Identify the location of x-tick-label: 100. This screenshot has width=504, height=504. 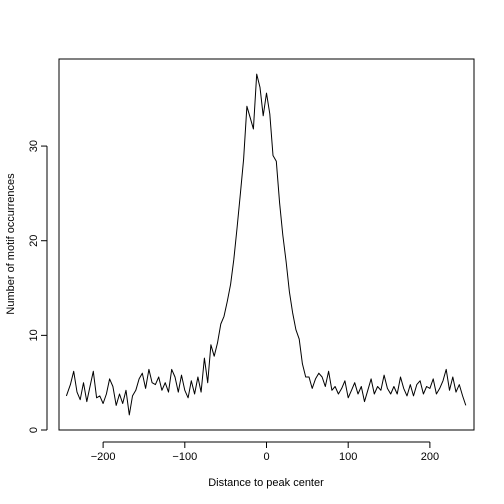
(348, 457).